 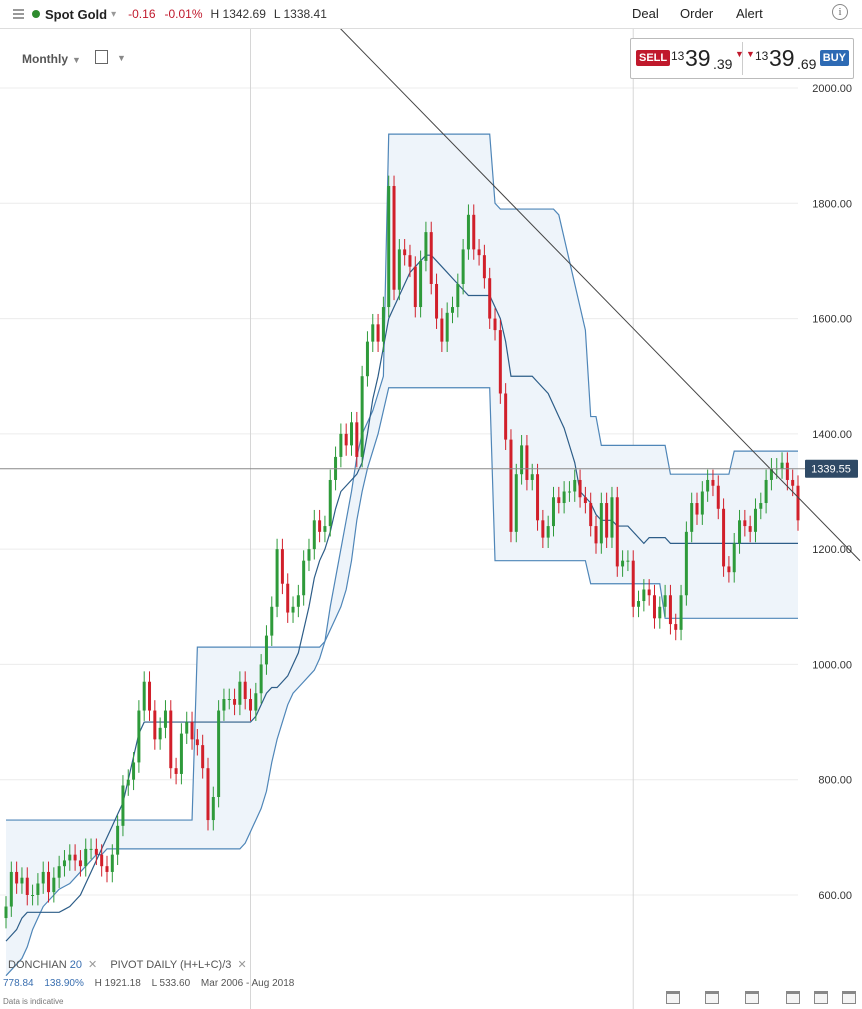 I want to click on y-tick-label: 1000.00, so click(x=832, y=665).